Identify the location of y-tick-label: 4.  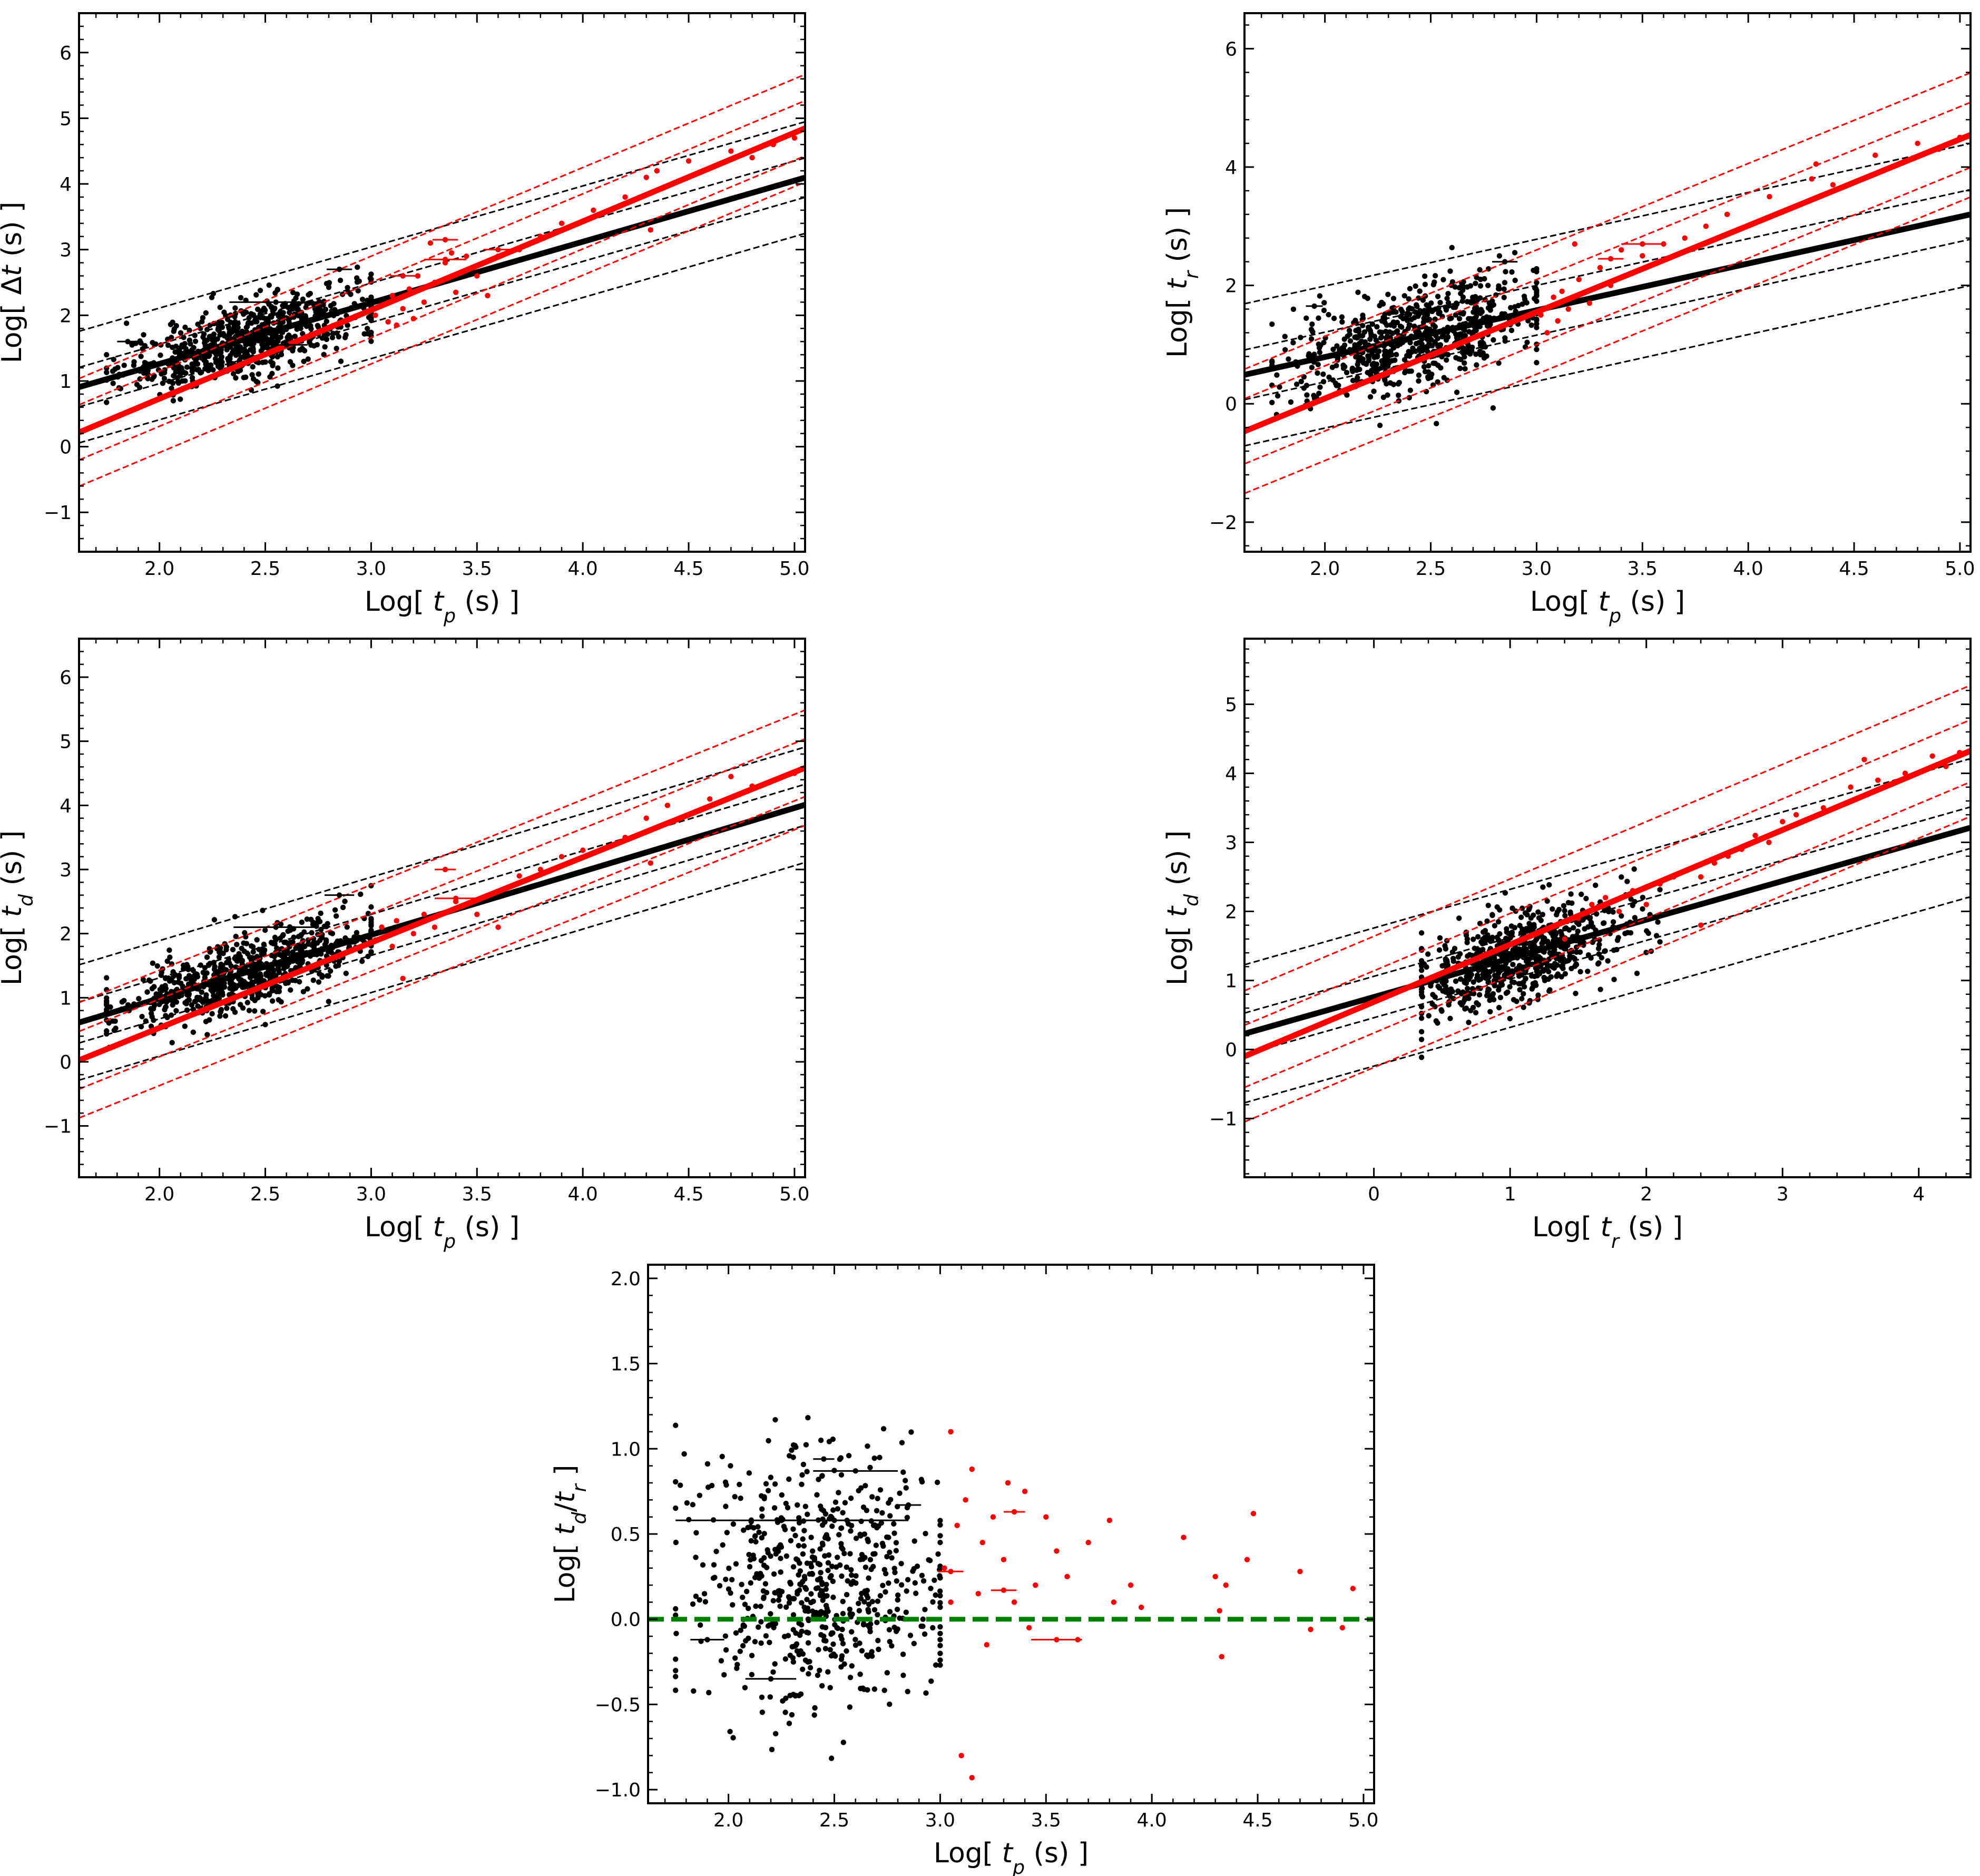
(66, 185).